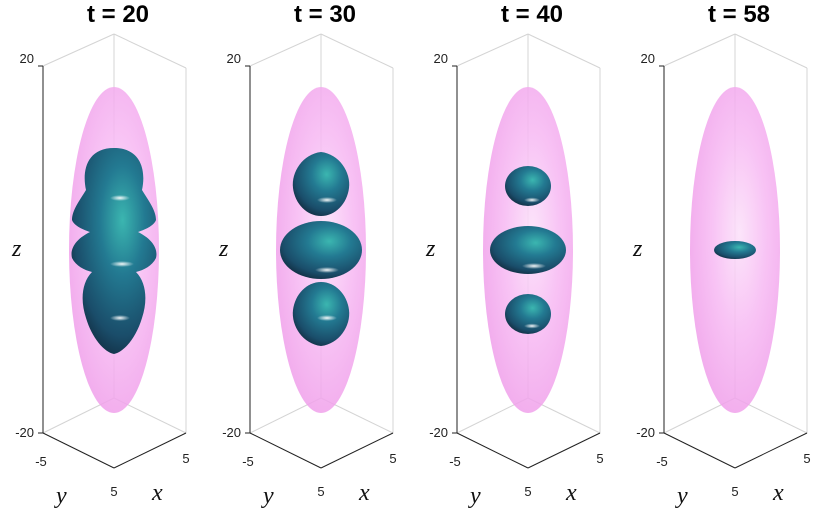  I want to click on panel-title: t = 30, so click(325, 14).